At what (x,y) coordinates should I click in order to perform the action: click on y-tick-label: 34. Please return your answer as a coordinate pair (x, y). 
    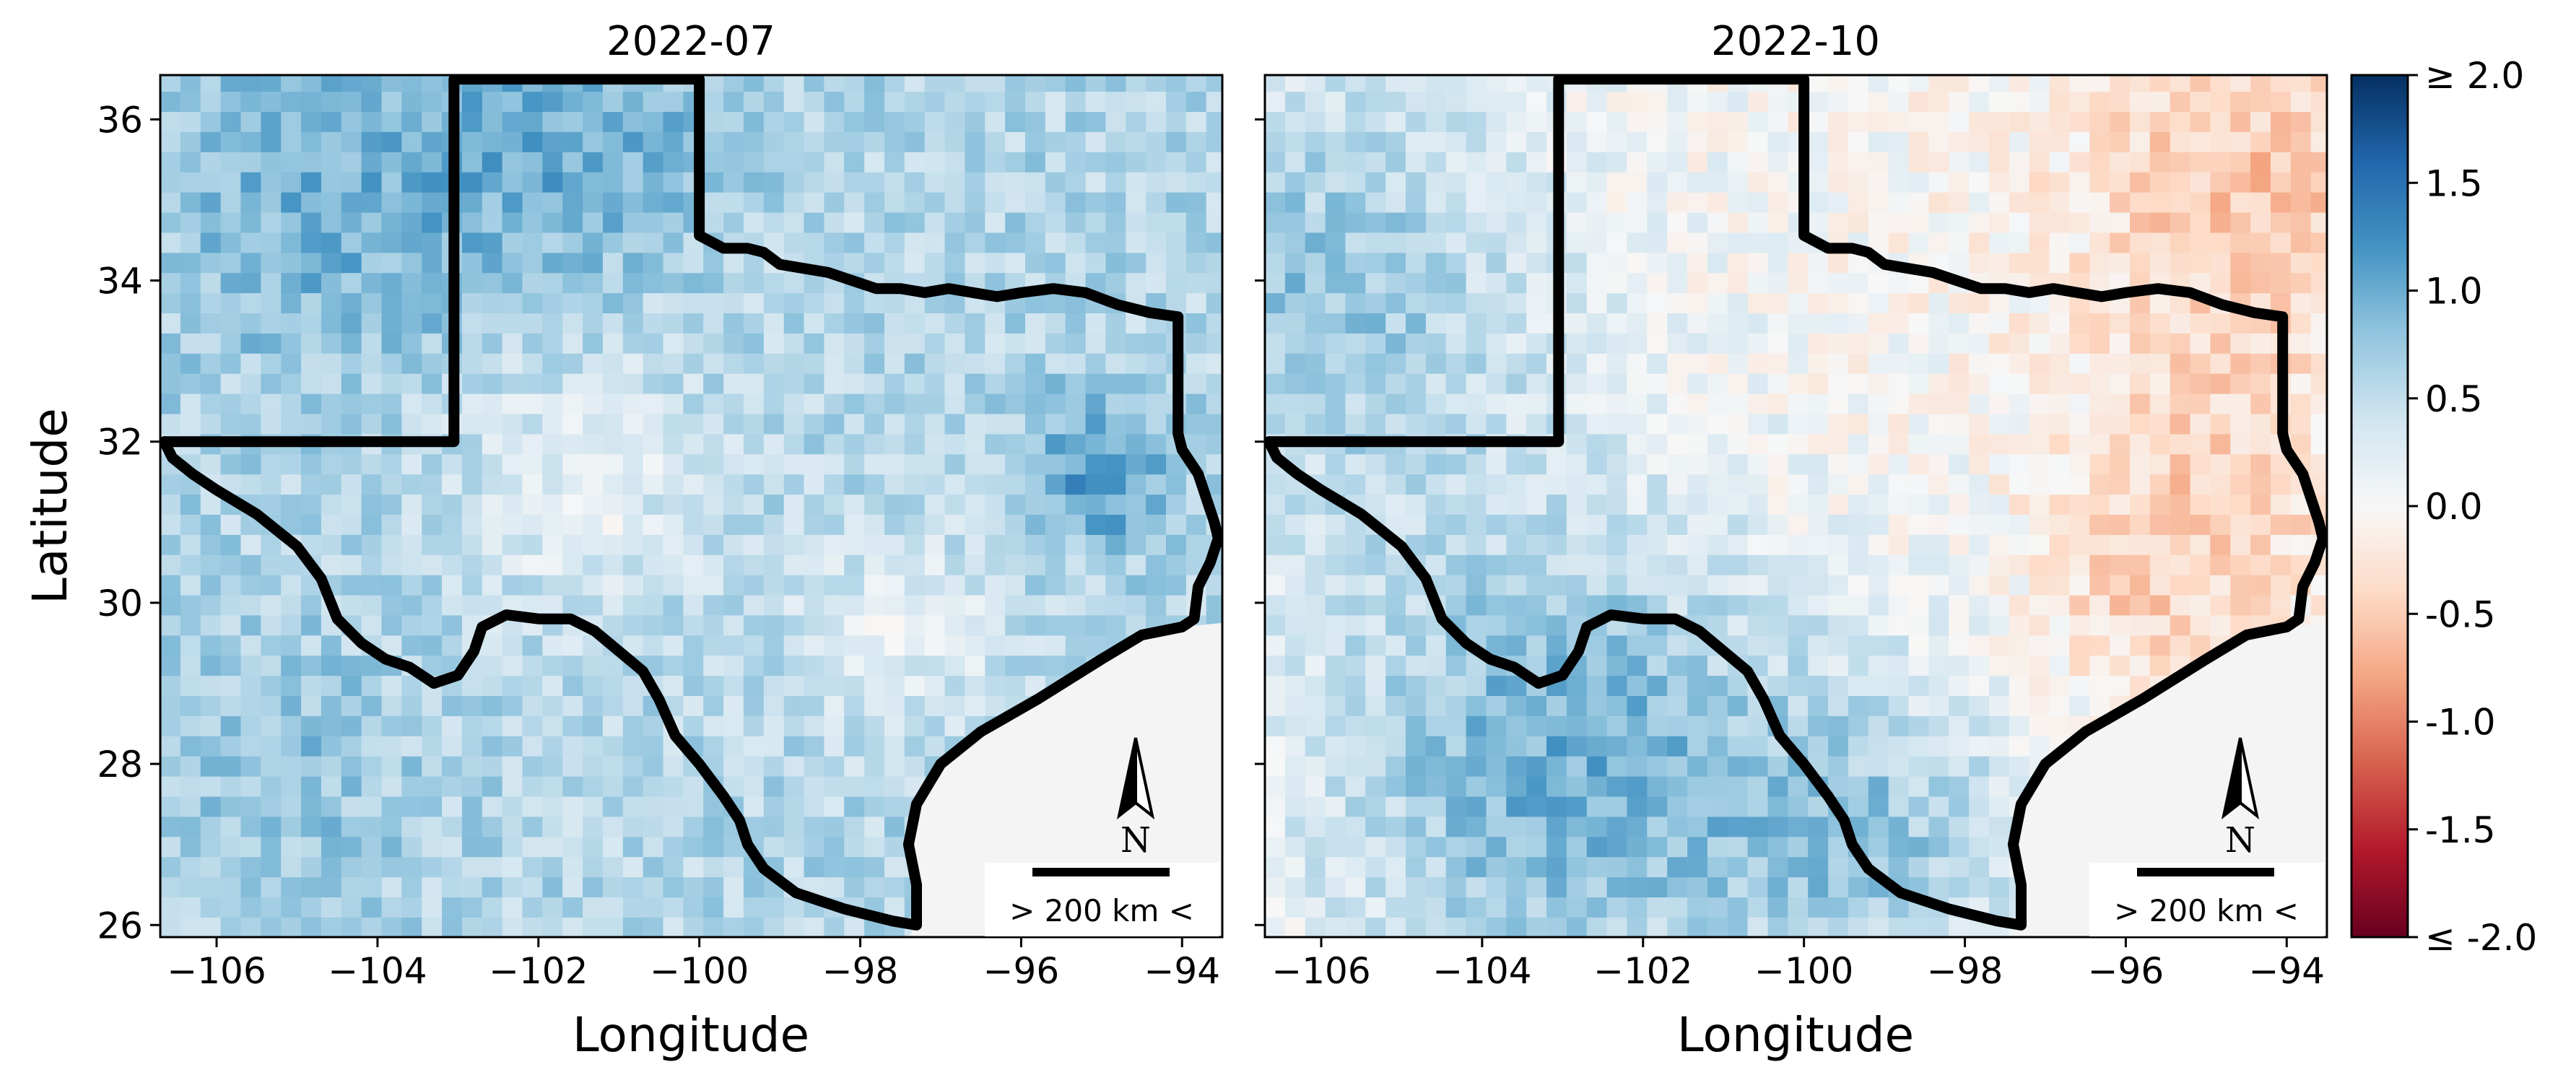
    Looking at the image, I should click on (120, 282).